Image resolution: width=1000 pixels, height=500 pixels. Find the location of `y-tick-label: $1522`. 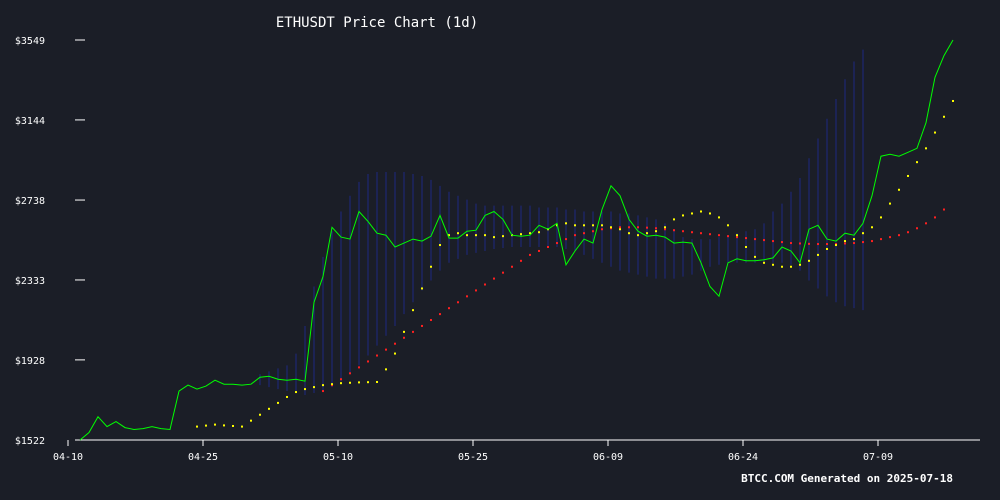

y-tick-label: $1522 is located at coordinates (30, 441).